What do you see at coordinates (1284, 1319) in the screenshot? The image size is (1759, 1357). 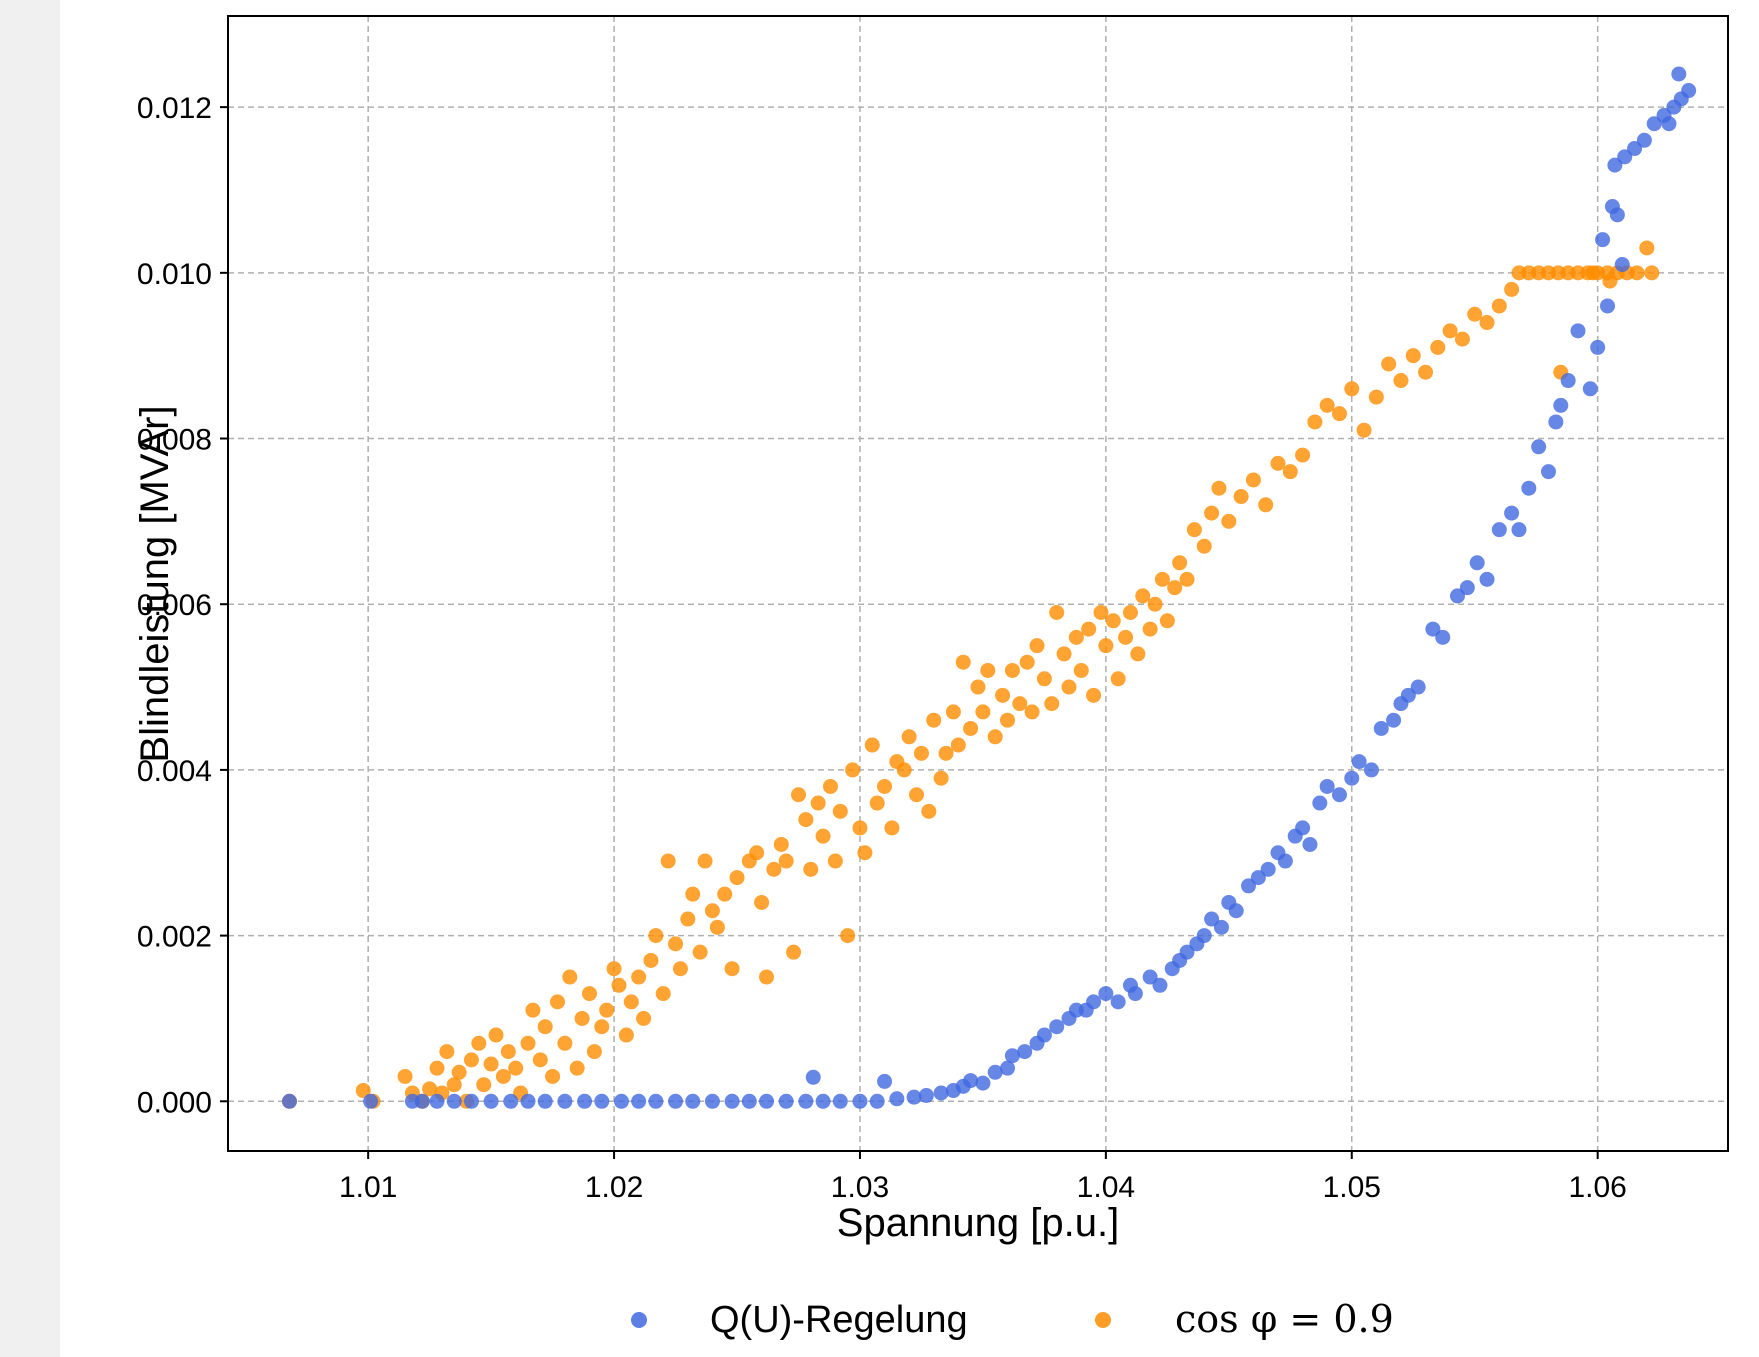 I see `legend-label-cosphi: cos φ = 0.9` at bounding box center [1284, 1319].